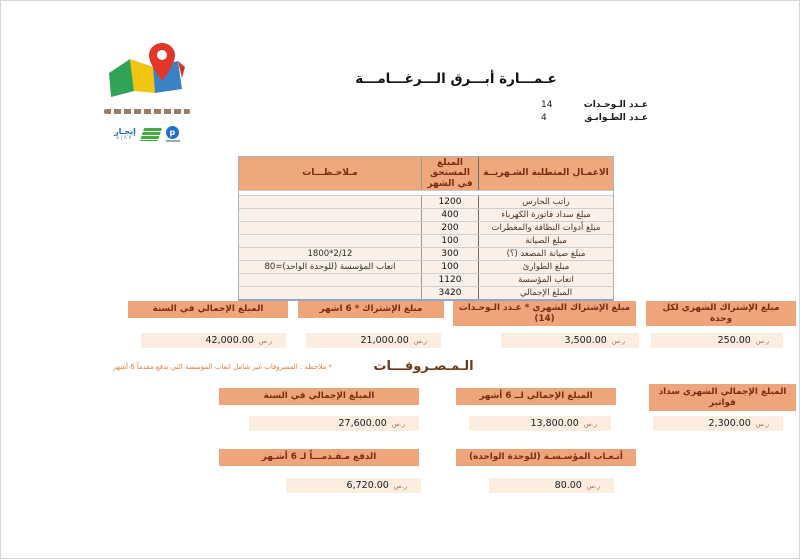 This screenshot has width=800, height=559. I want to click on table-row-total: المبلغ الإجمالي 3420, so click(426, 293).